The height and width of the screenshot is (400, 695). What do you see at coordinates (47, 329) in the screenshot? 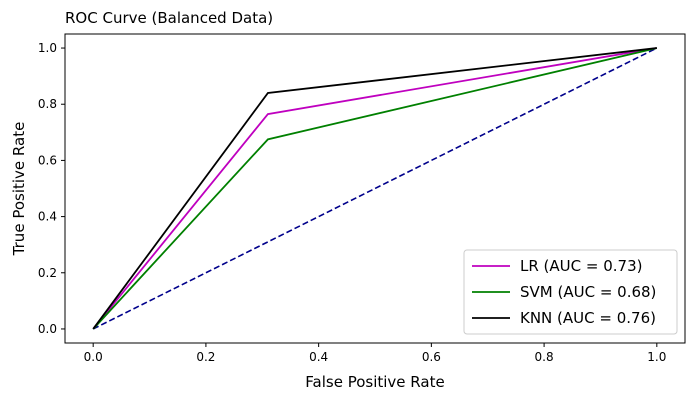
I see `y-tick-label: 0.0` at bounding box center [47, 329].